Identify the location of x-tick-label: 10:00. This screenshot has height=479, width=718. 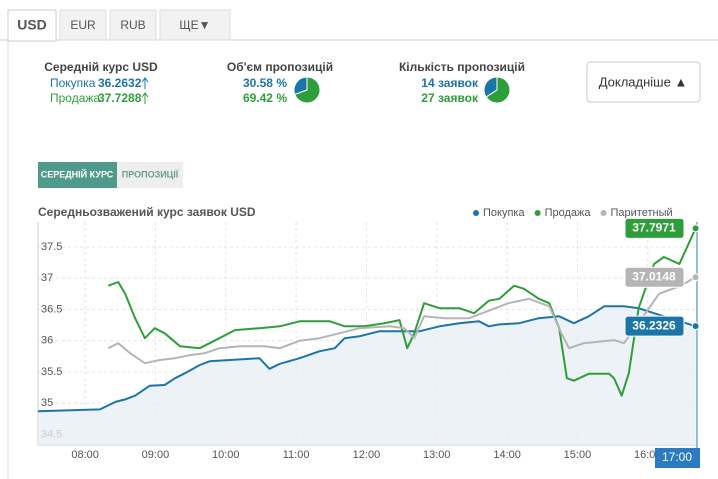
(226, 455).